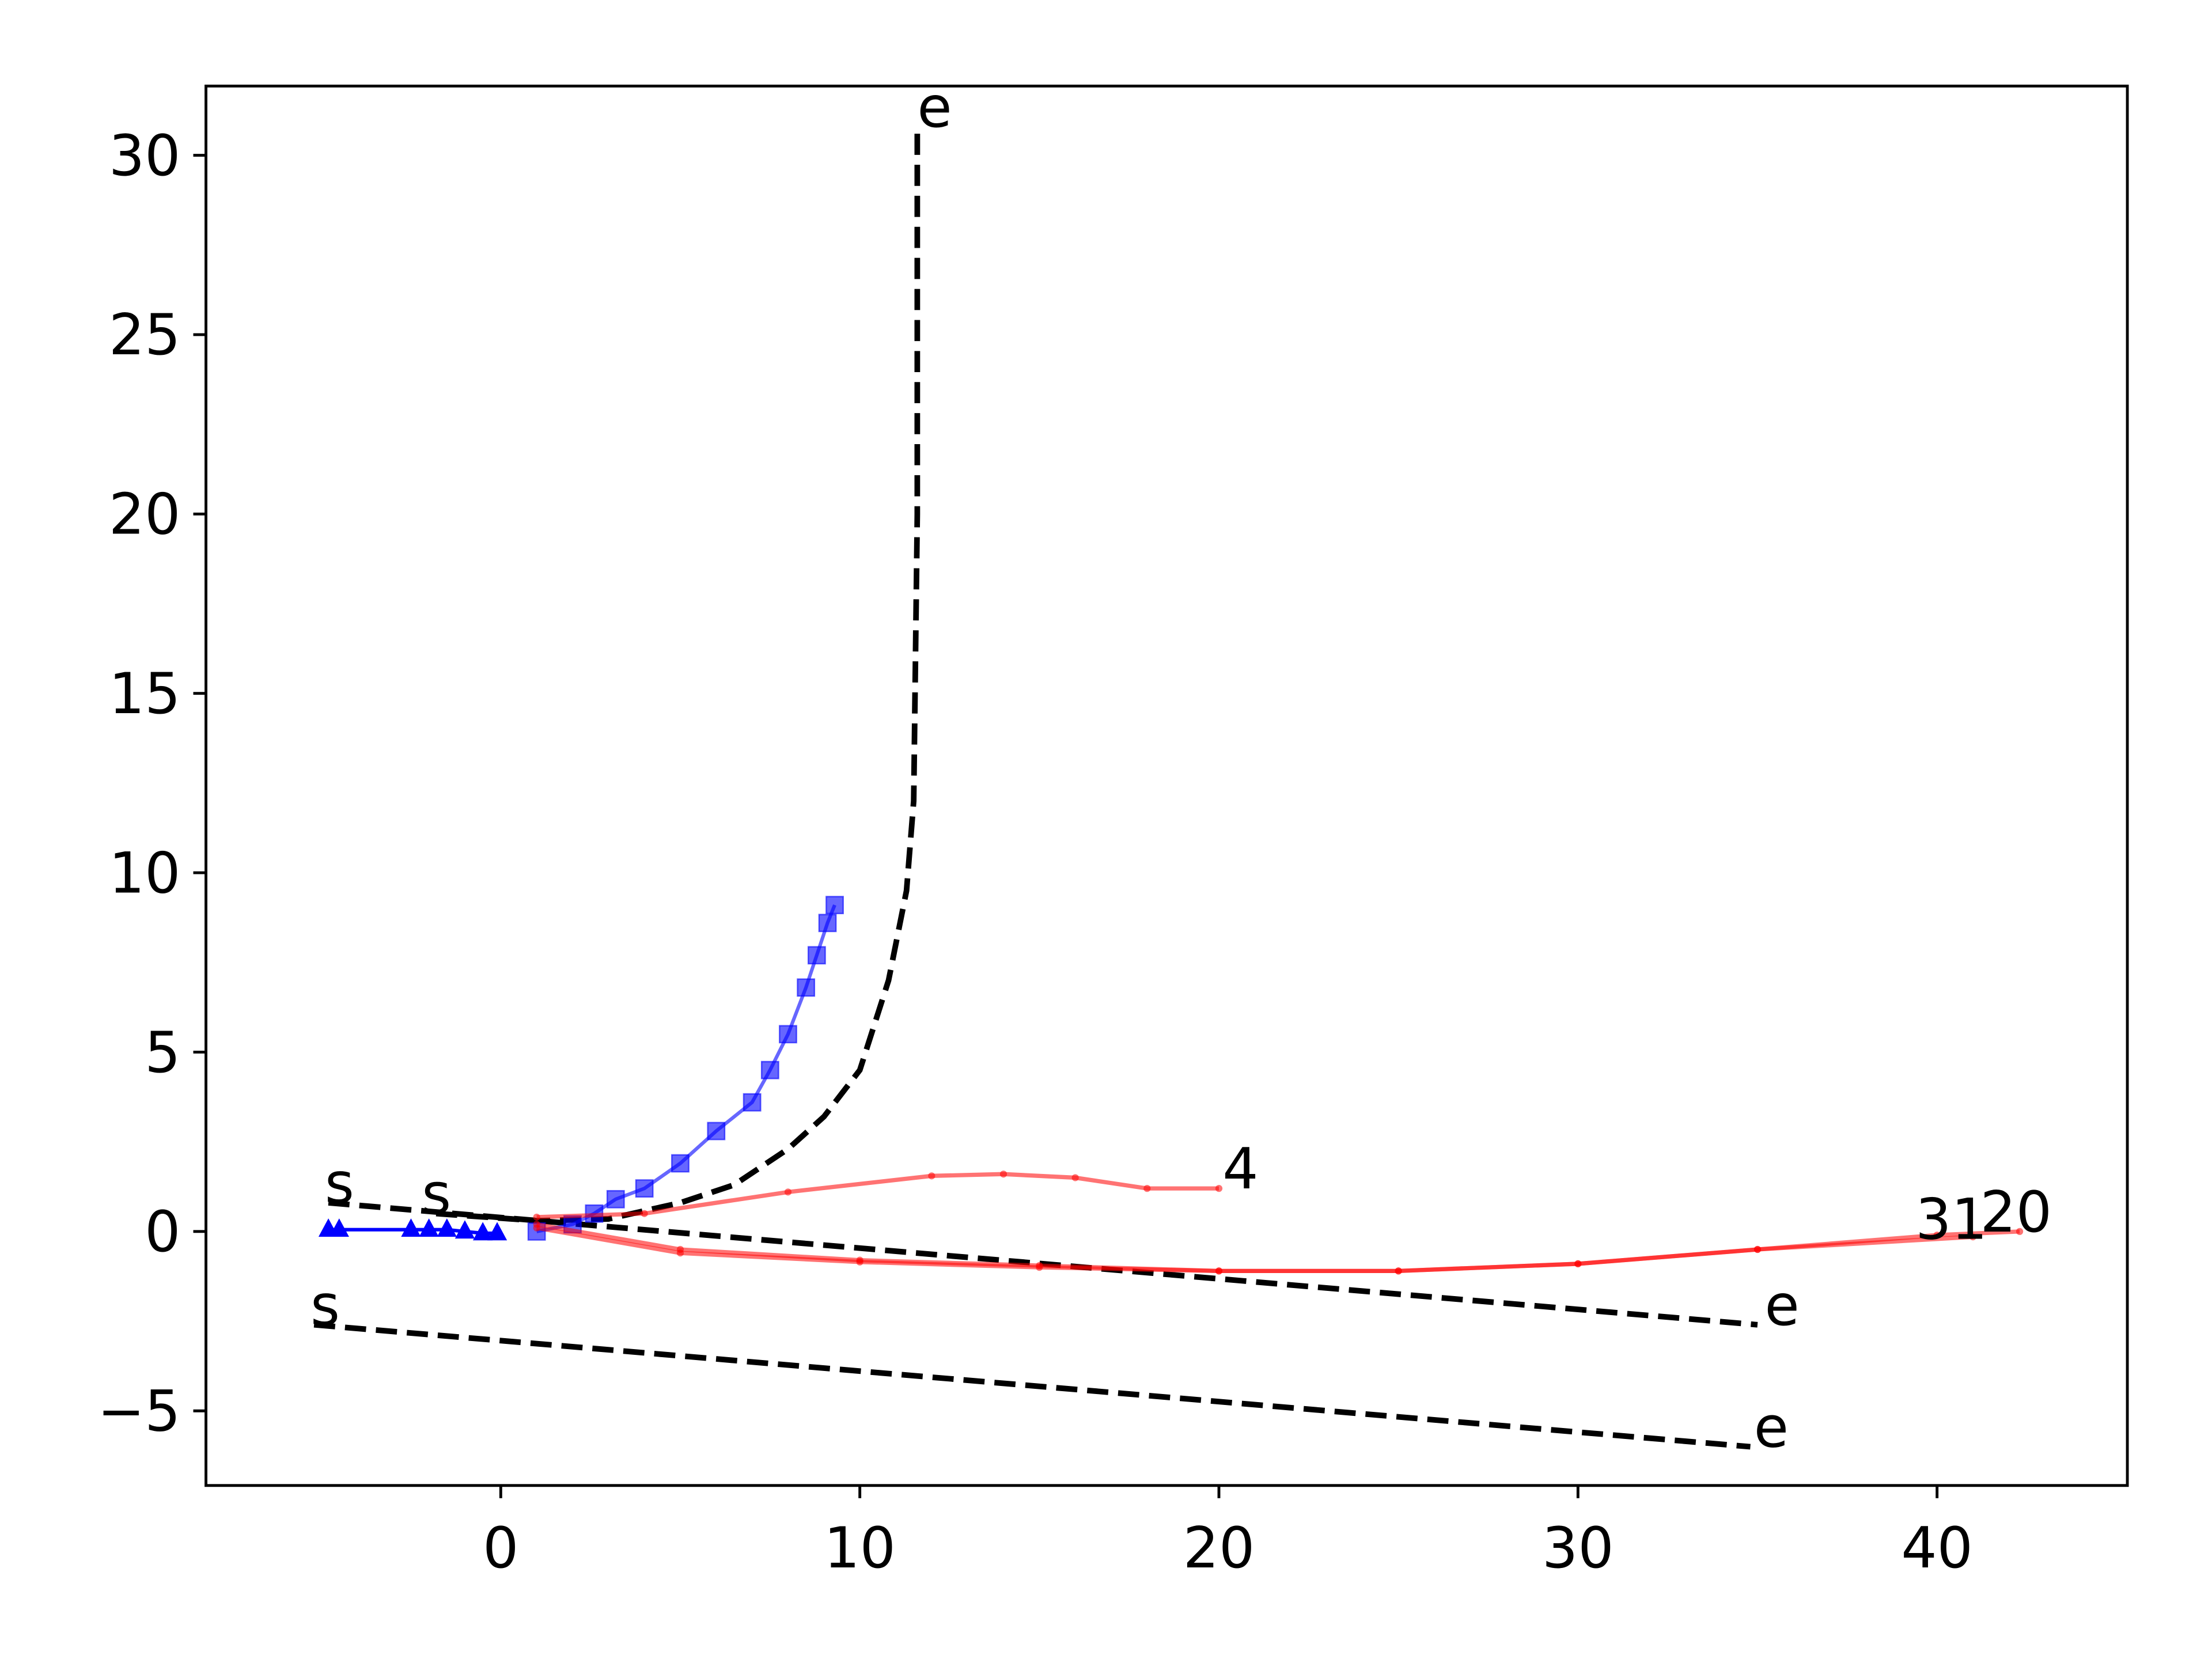 The width and height of the screenshot is (2212, 1659). I want to click on y-tick-label: 10, so click(145, 873).